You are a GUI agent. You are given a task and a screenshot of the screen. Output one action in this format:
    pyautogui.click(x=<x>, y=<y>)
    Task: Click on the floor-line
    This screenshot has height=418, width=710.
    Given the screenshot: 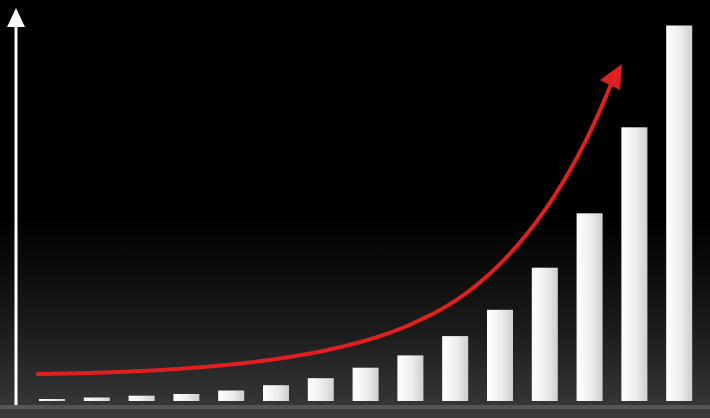 What is the action you would take?
    pyautogui.click(x=355, y=407)
    